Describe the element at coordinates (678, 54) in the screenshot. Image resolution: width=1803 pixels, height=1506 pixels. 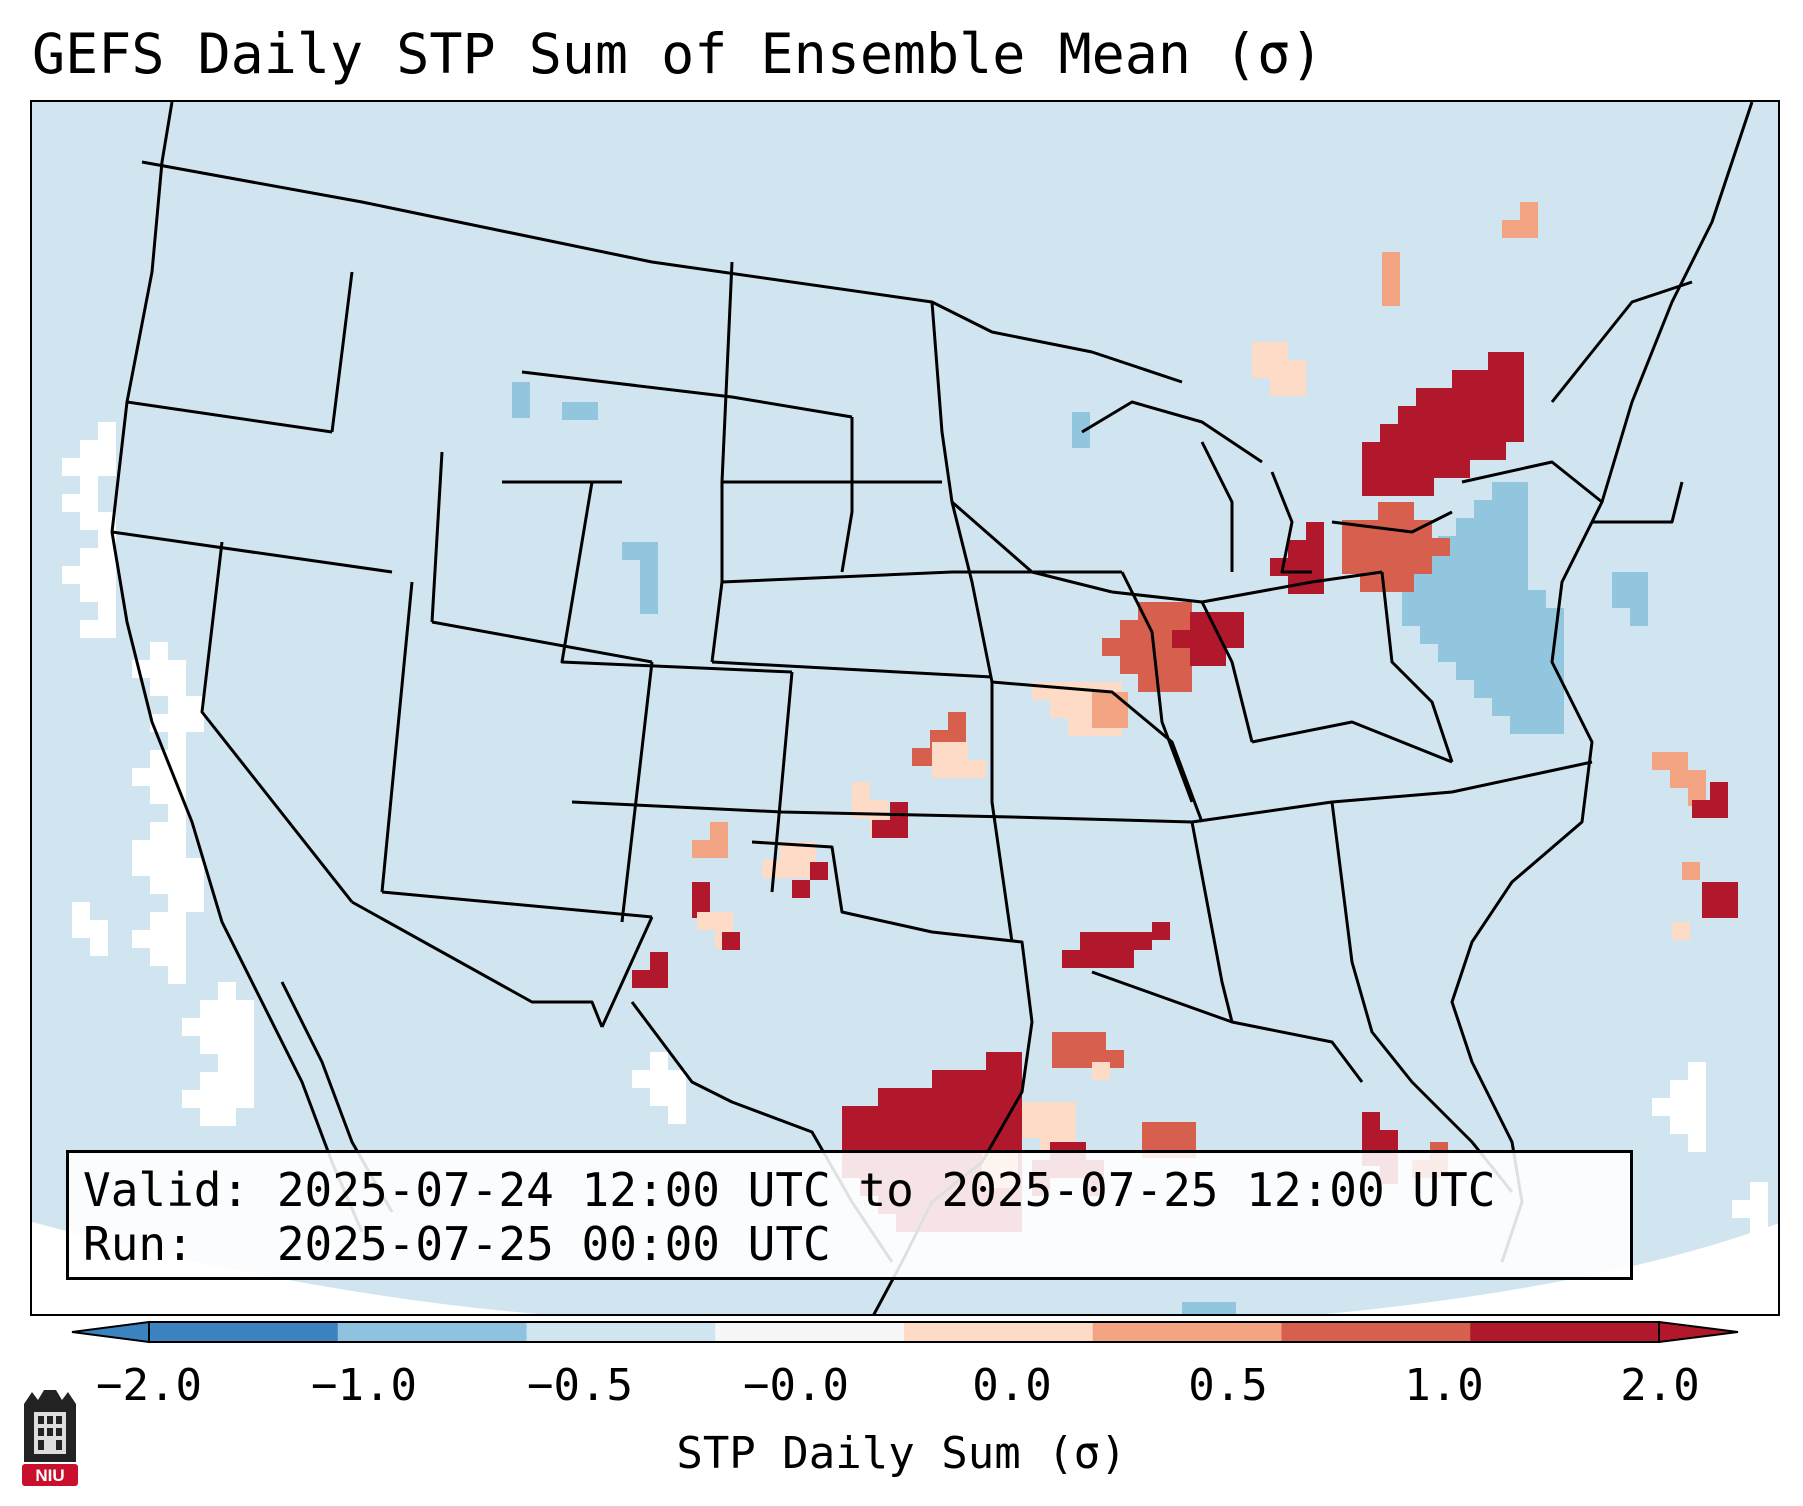
I see `chart-title: GEFS Daily STP Sum of Ensemble Mean (σ)` at that location.